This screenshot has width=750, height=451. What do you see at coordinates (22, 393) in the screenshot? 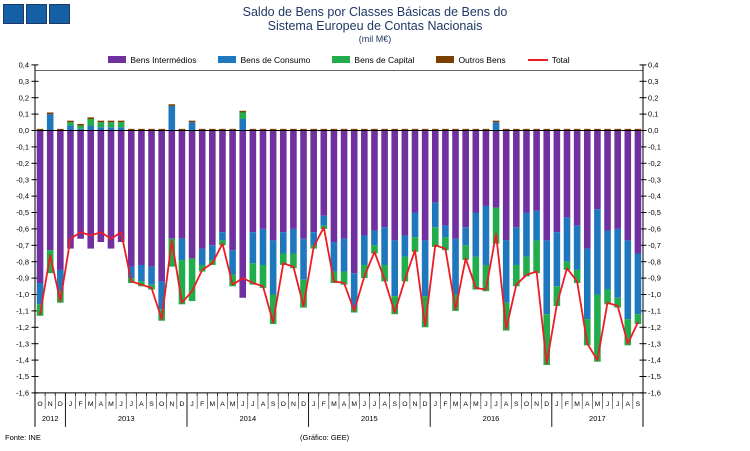
I see `y-axis-label-left: -1,6` at bounding box center [22, 393].